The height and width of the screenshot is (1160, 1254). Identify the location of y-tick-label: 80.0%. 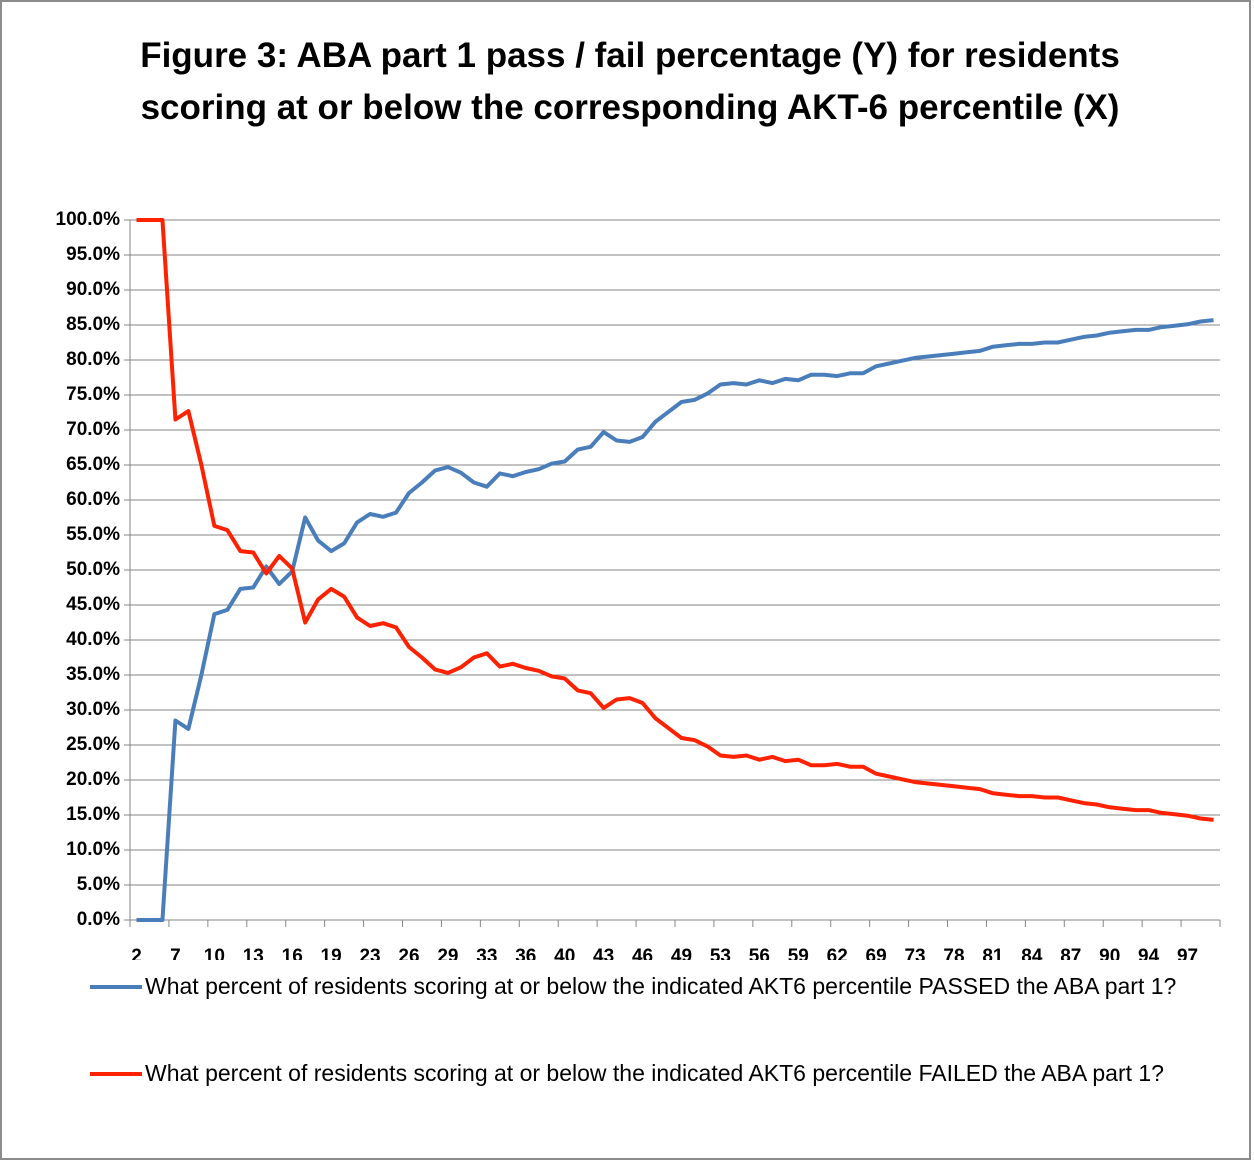
(93, 359).